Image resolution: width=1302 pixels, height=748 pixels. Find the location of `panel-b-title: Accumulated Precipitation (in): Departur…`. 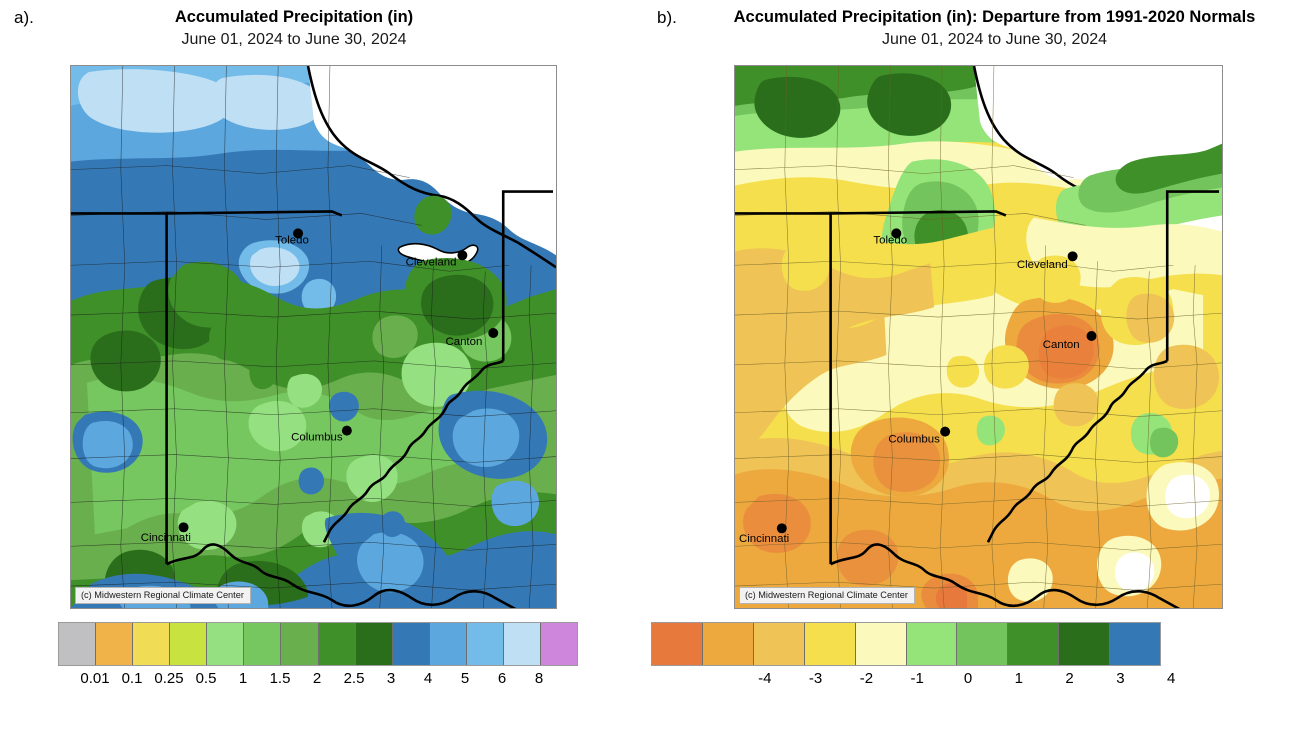

panel-b-title: Accumulated Precipitation (in): Departur… is located at coordinates (994, 17).